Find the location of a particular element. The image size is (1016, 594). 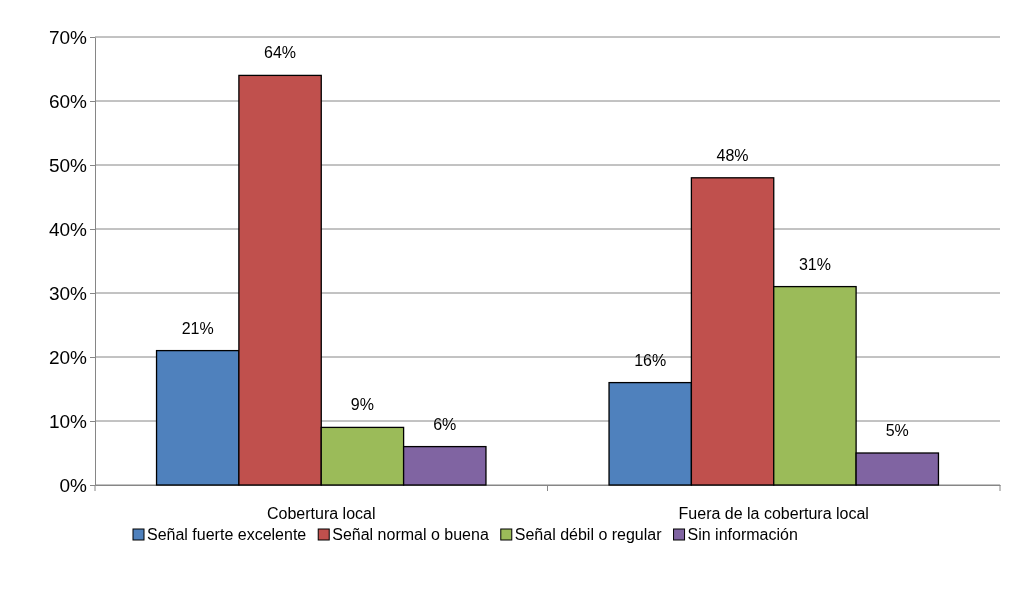

y-tick-label: 0% is located at coordinates (73, 485).